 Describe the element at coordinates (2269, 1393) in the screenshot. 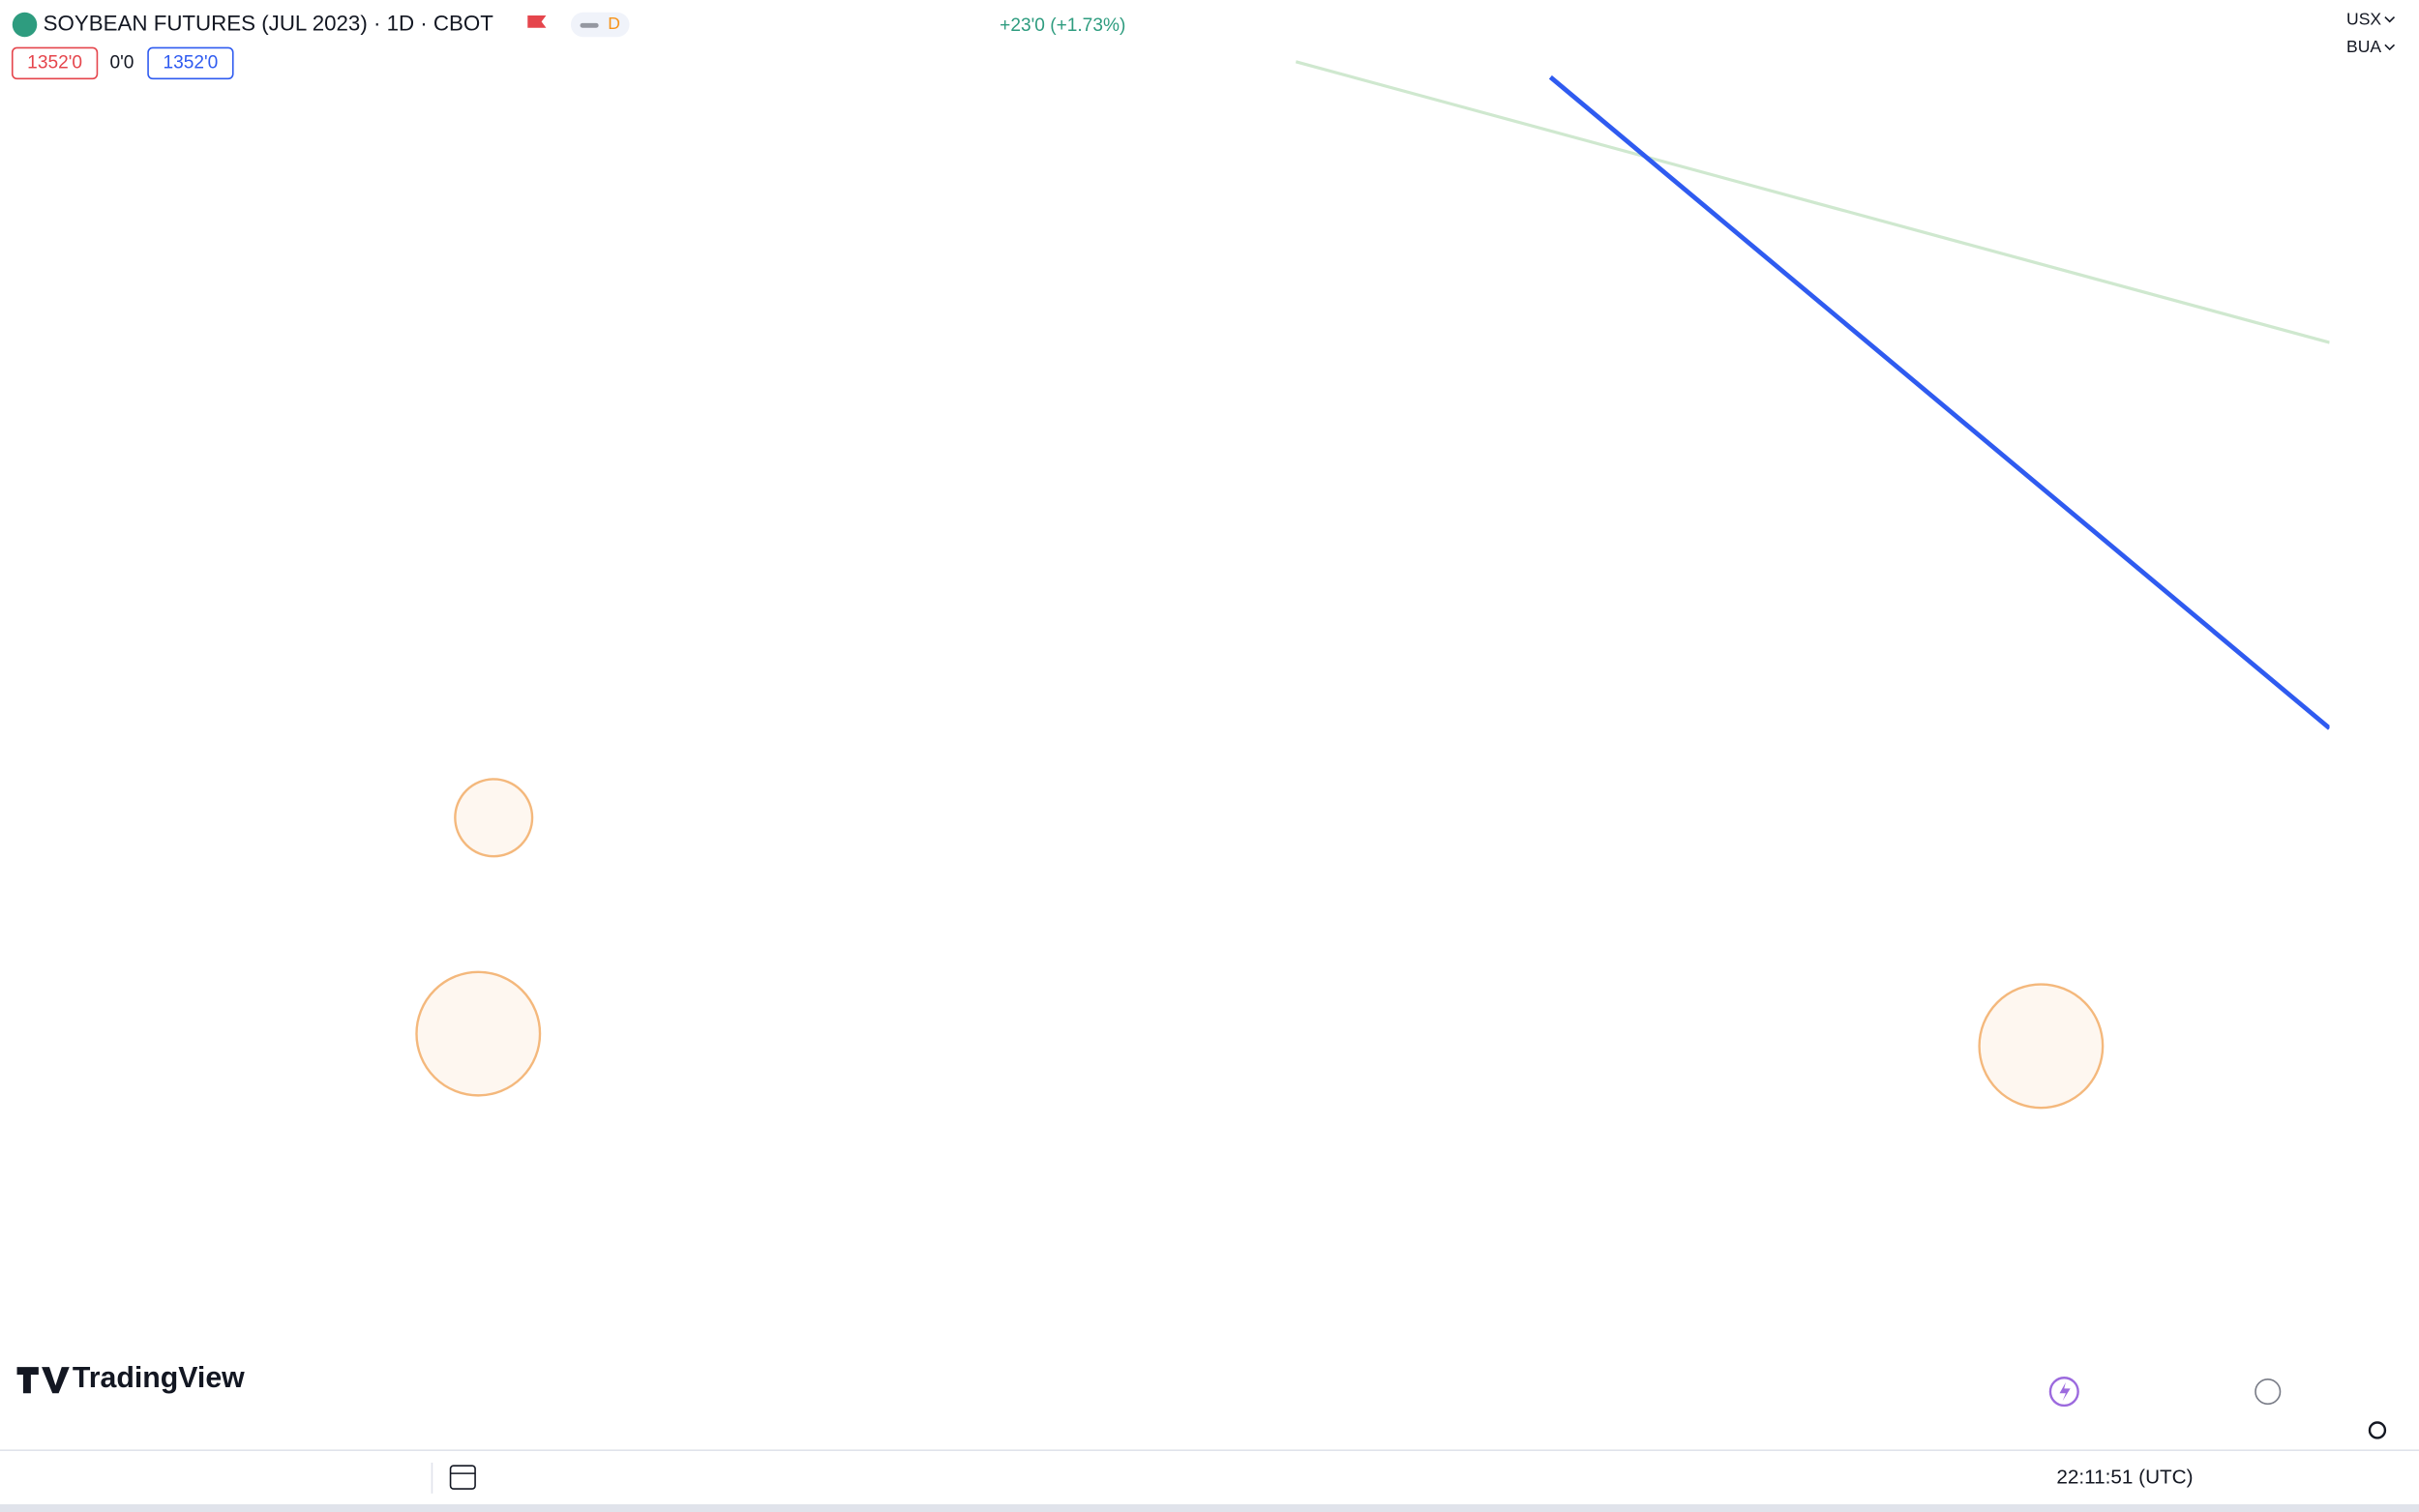

I see `timer-icon` at that location.